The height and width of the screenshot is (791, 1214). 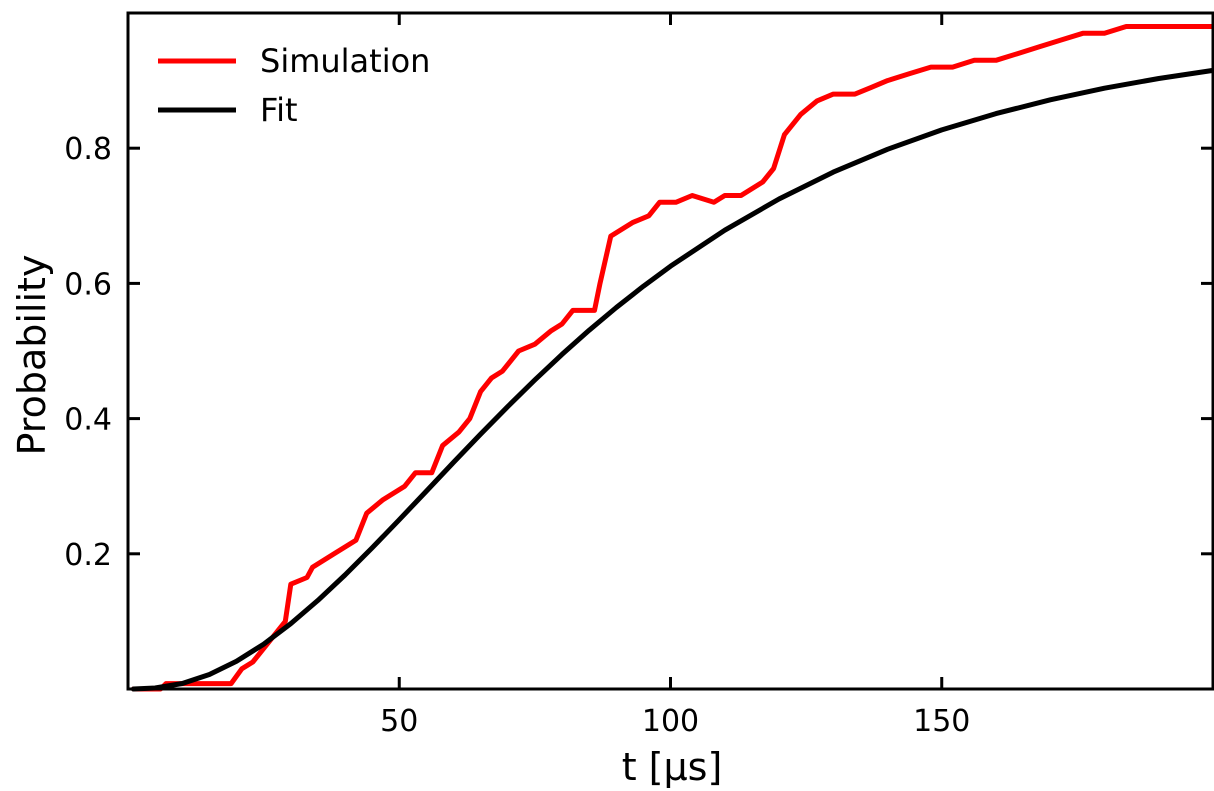 What do you see at coordinates (670, 721) in the screenshot?
I see `x-tick-label: 100` at bounding box center [670, 721].